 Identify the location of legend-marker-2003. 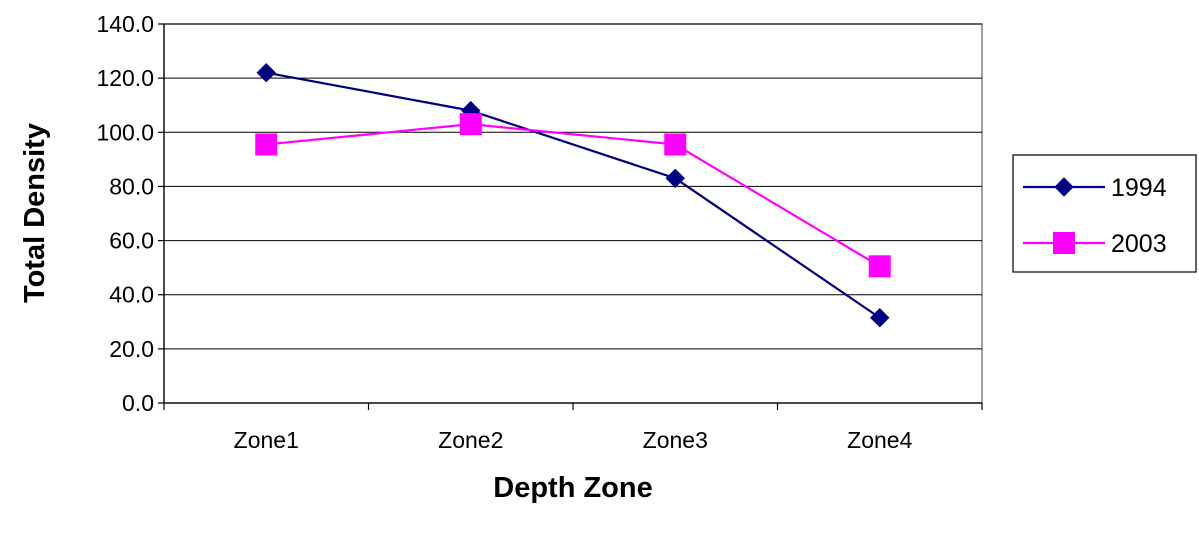
(1064, 243).